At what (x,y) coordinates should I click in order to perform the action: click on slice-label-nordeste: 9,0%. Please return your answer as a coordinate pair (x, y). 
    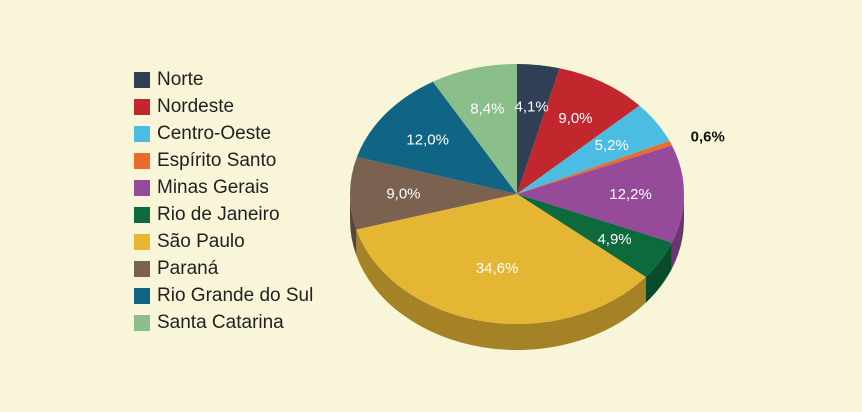
    Looking at the image, I should click on (575, 118).